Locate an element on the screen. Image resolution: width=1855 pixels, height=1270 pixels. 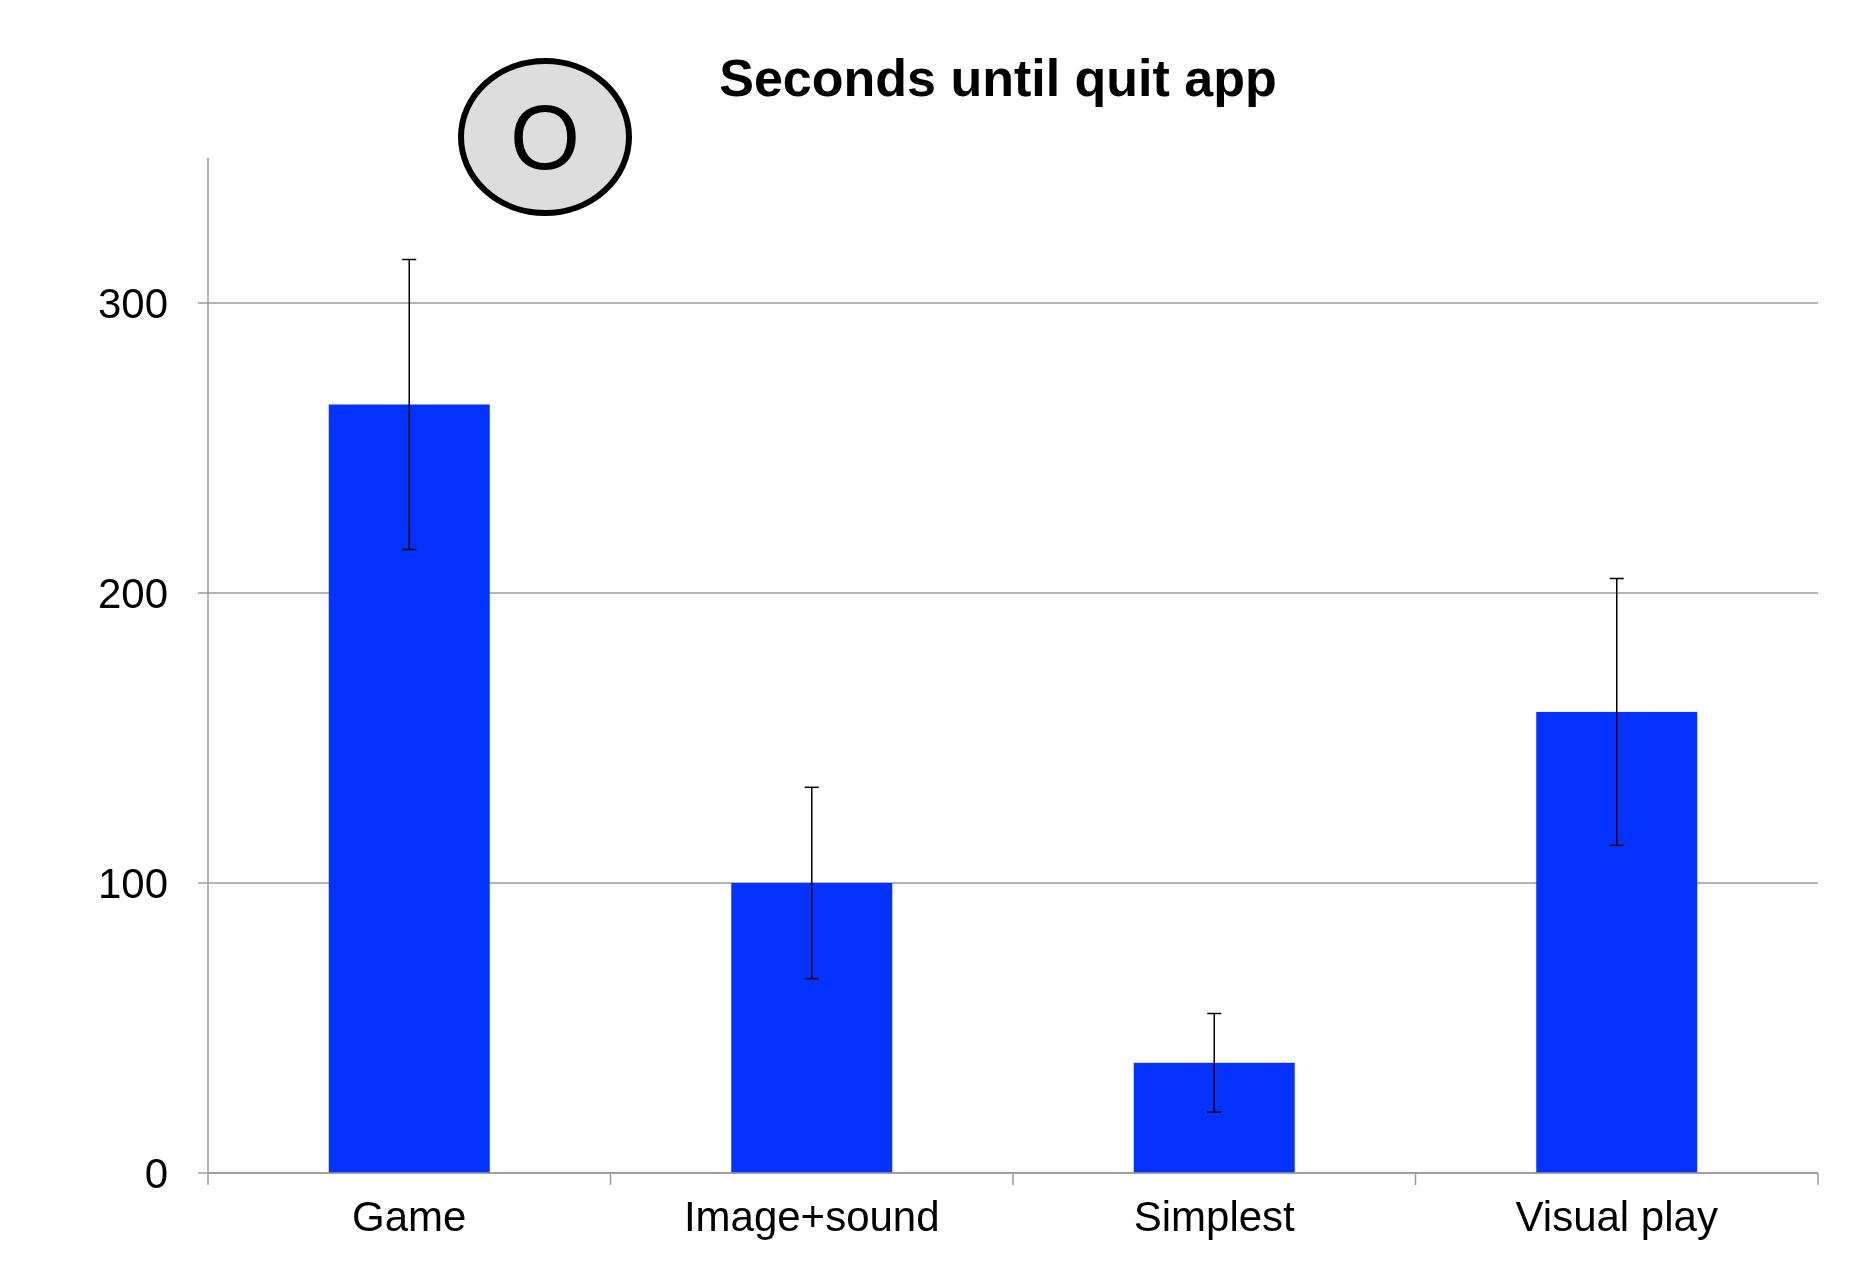
x-tick-label: Simplest is located at coordinates (1214, 1216).